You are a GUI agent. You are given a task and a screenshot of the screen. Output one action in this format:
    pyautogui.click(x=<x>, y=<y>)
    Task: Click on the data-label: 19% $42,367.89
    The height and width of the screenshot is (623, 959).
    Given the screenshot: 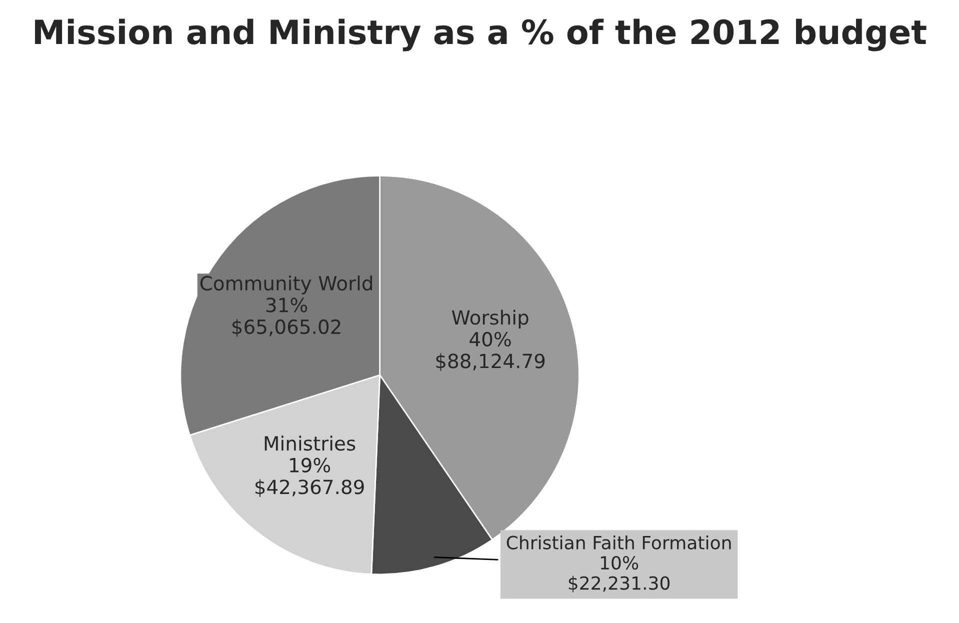 What is the action you would take?
    pyautogui.click(x=309, y=477)
    